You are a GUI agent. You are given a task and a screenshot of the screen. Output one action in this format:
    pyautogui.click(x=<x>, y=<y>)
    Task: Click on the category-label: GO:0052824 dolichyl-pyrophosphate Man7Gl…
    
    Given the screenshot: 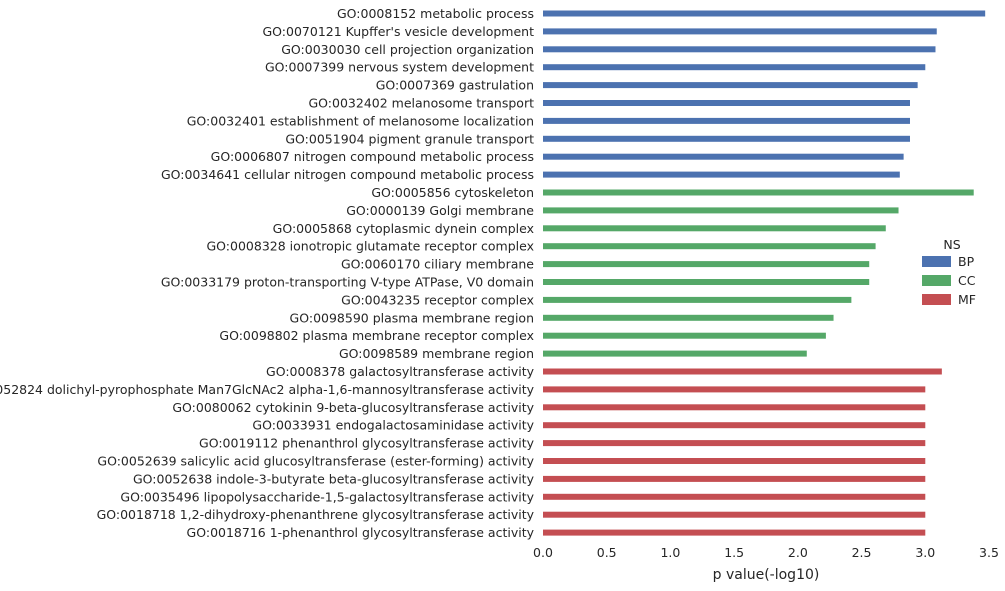 What is the action you would take?
    pyautogui.click(x=267, y=389)
    